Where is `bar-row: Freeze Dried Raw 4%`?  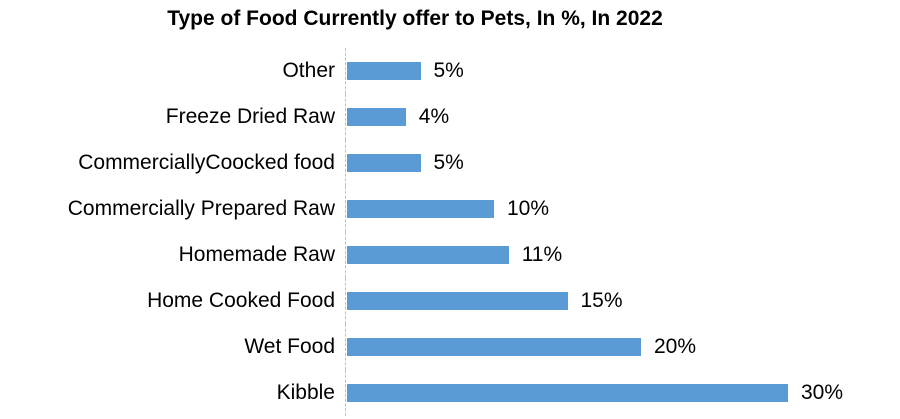 bar-row: Freeze Dried Raw 4% is located at coordinates (450, 117).